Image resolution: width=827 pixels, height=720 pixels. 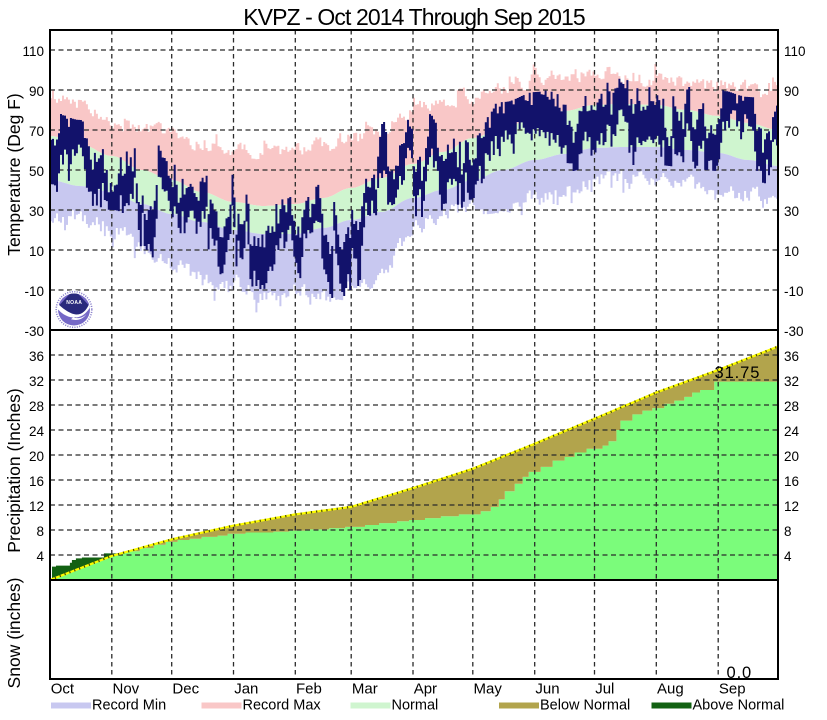 I want to click on svg-text: Mar, so click(x=365, y=689).